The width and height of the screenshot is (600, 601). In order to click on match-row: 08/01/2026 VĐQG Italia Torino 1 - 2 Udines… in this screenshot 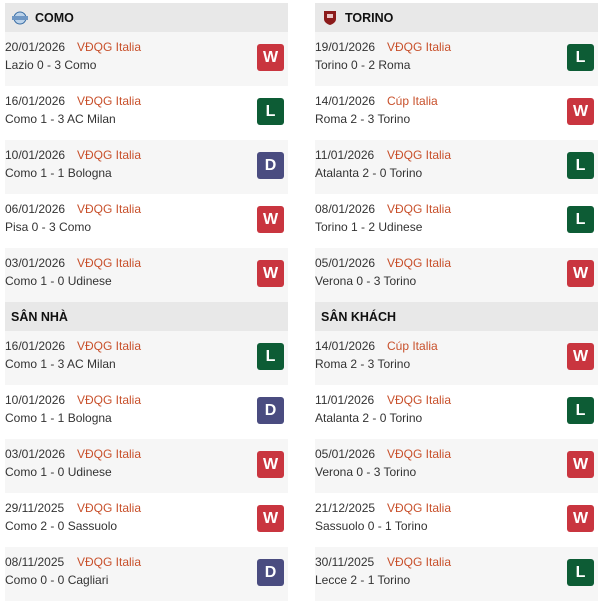, I will do `click(456, 221)`.